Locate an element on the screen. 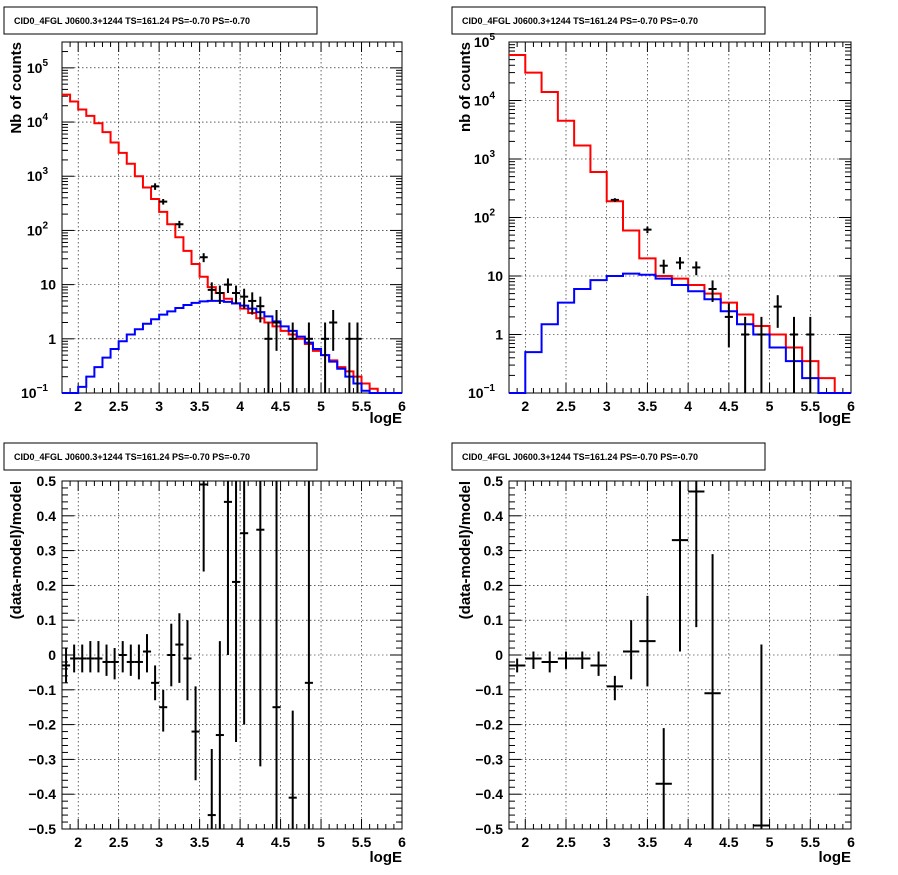 The image size is (898, 875). y-axis-label: (data-model)/model is located at coordinates (16, 550).